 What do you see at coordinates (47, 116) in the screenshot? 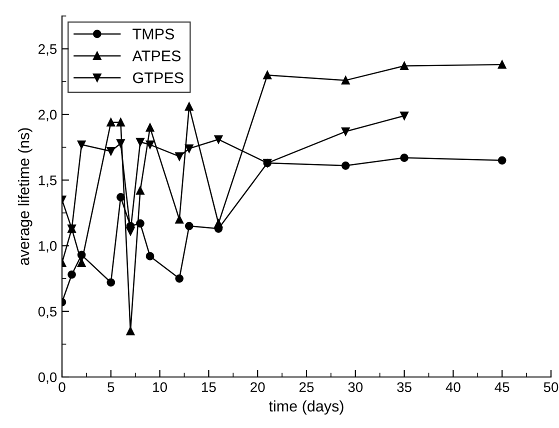
I see `y-tick-label: 2,0` at bounding box center [47, 116].